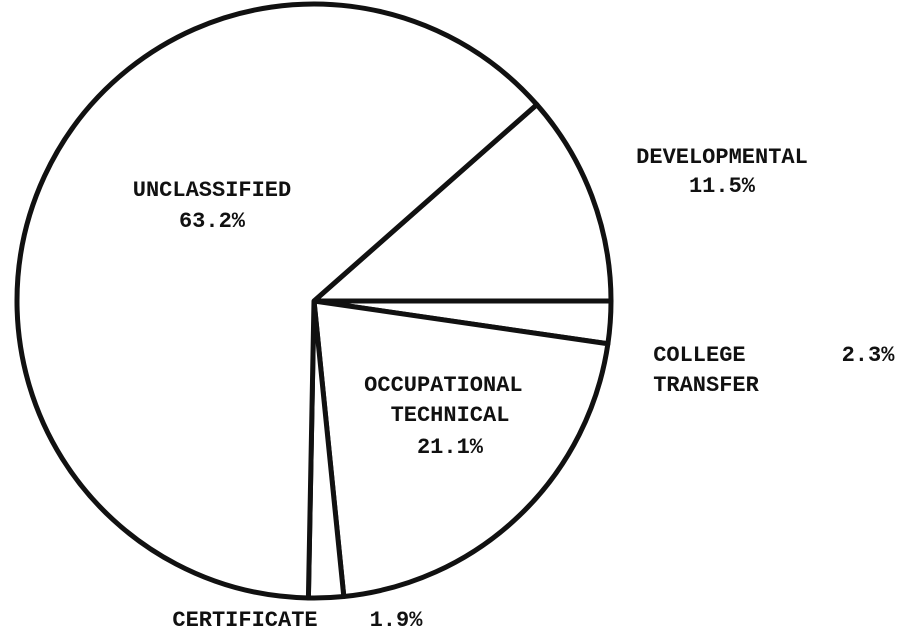 The height and width of the screenshot is (641, 913). I want to click on label-line: TRANSFER, so click(706, 385).